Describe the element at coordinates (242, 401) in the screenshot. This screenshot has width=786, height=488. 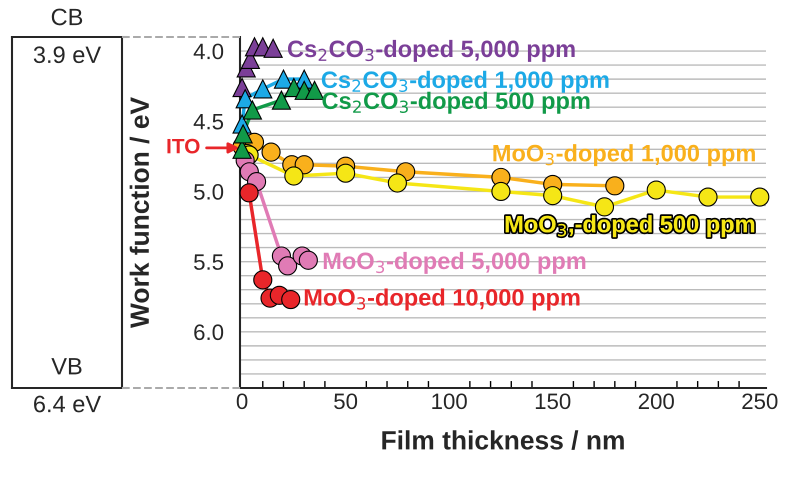
I see `x-tick-label: 0` at that location.